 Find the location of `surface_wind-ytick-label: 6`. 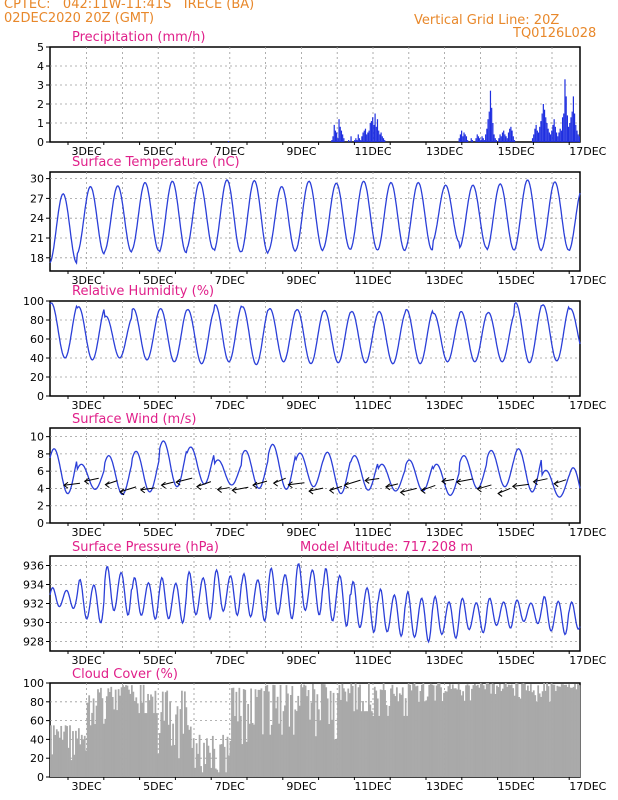

surface_wind-ytick-label: 6 is located at coordinates (40, 471).